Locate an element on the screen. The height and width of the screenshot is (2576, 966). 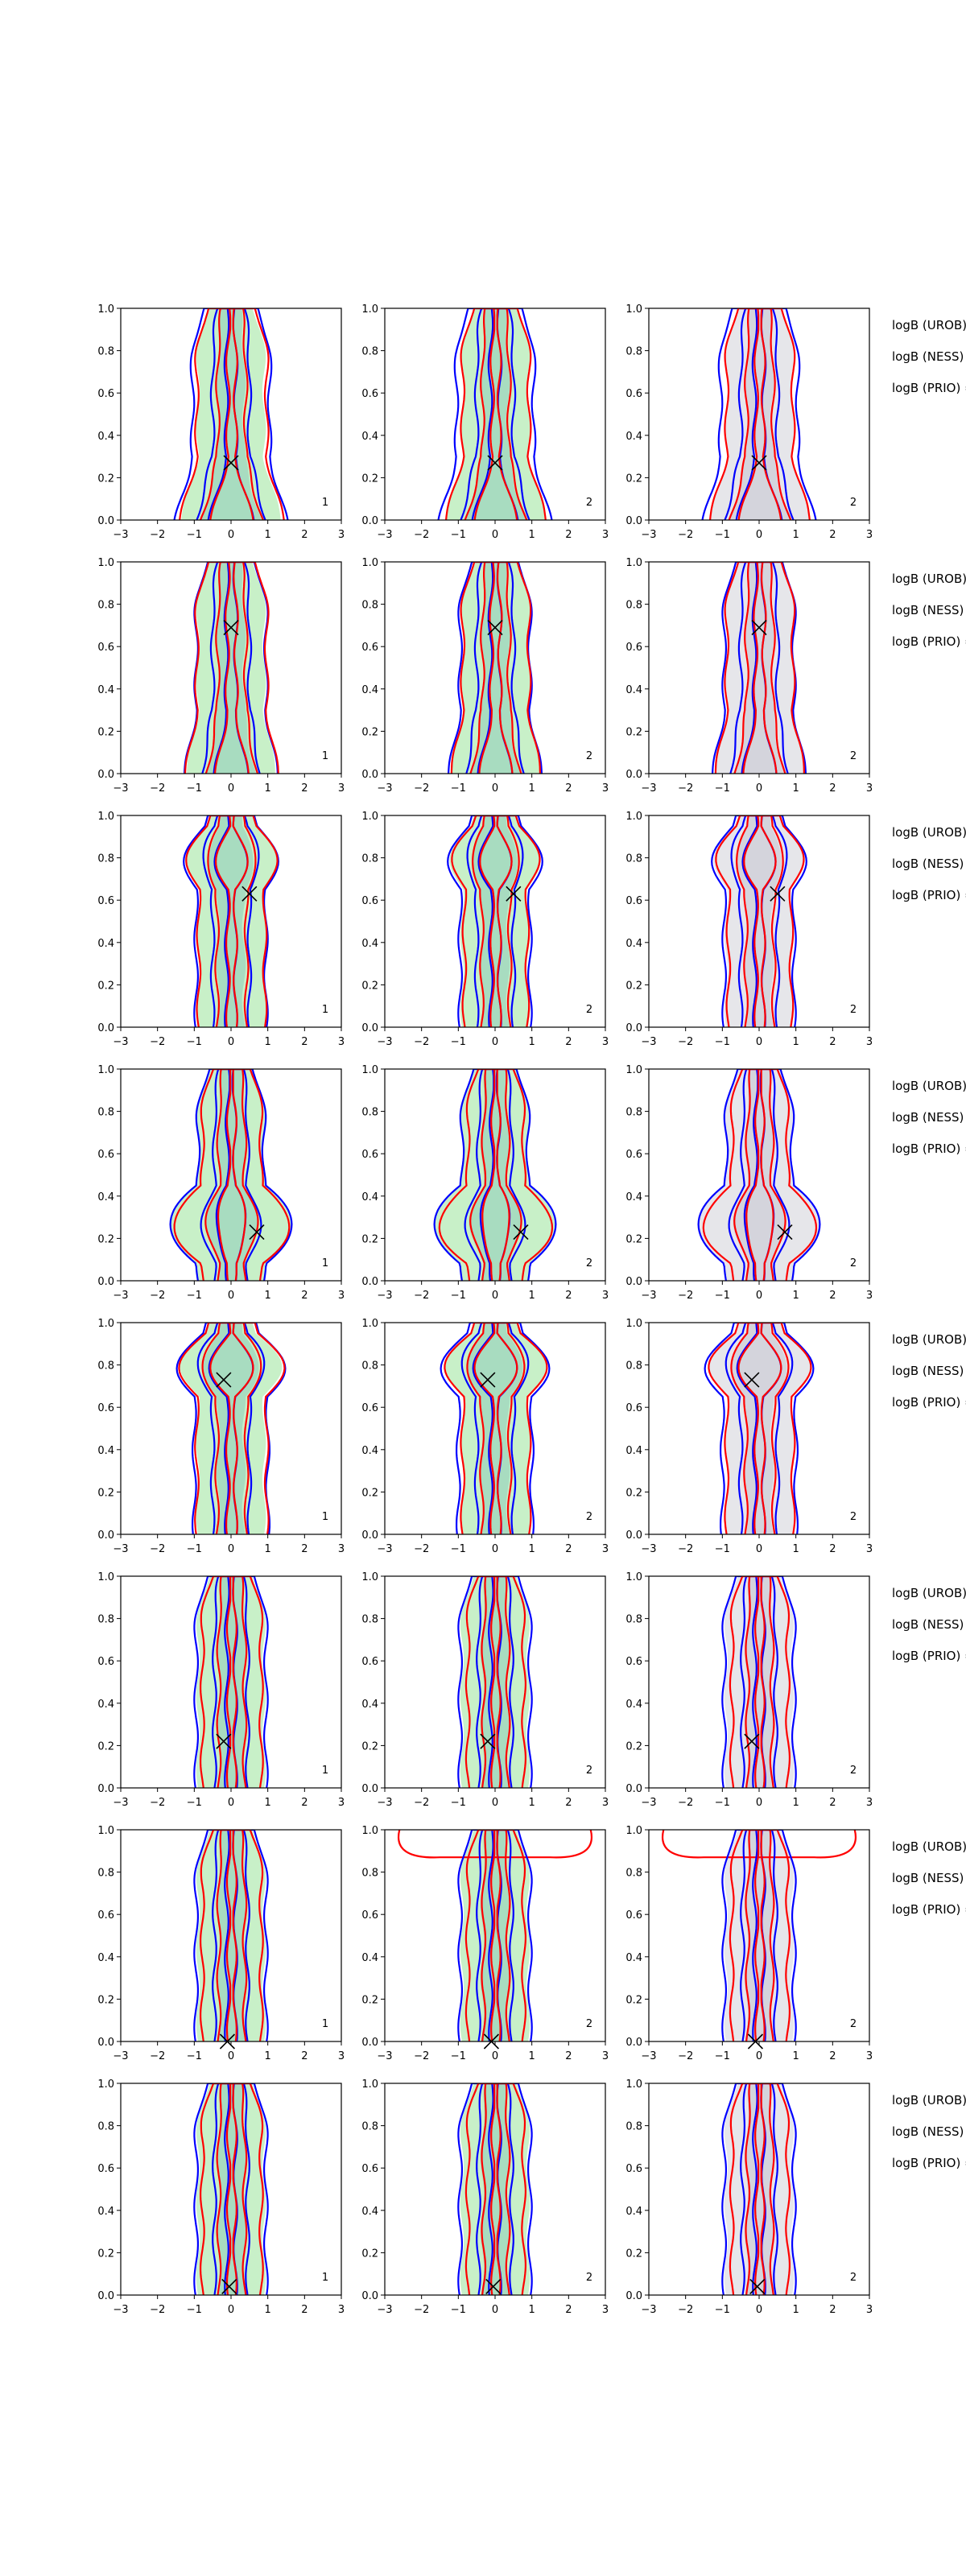
panel-r1-c2: 0.0 0.2 0.4 0.6 0.8 1.0 −3 −2 −1 0 1 2 3 2 is located at coordinates (485, 422).